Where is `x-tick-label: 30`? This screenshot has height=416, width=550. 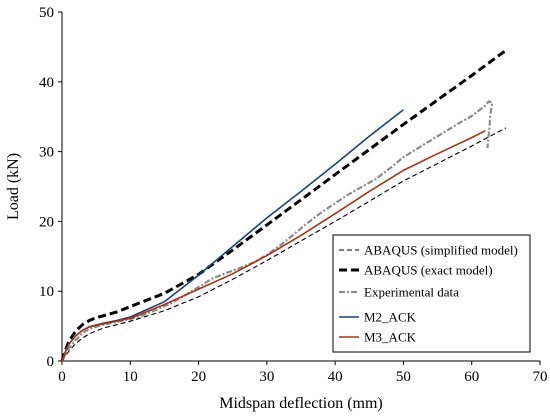
x-tick-label: 30 is located at coordinates (266, 377).